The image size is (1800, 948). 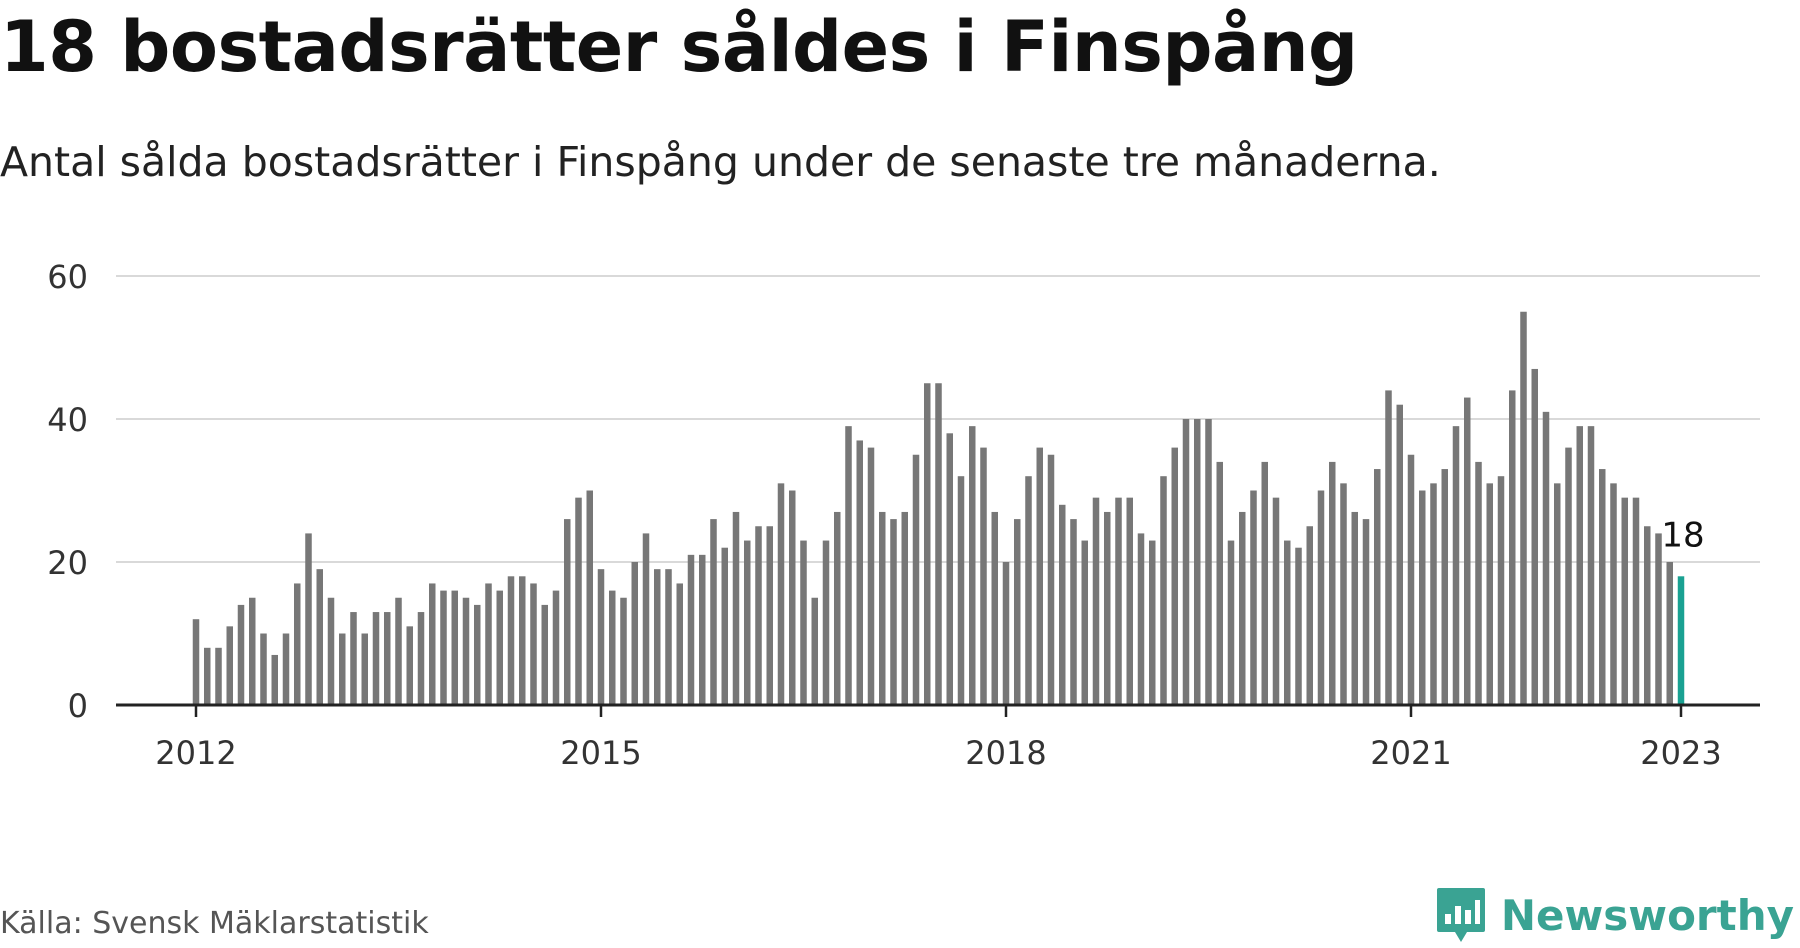 I want to click on x-tick-label: 2023, so click(x=1680, y=753).